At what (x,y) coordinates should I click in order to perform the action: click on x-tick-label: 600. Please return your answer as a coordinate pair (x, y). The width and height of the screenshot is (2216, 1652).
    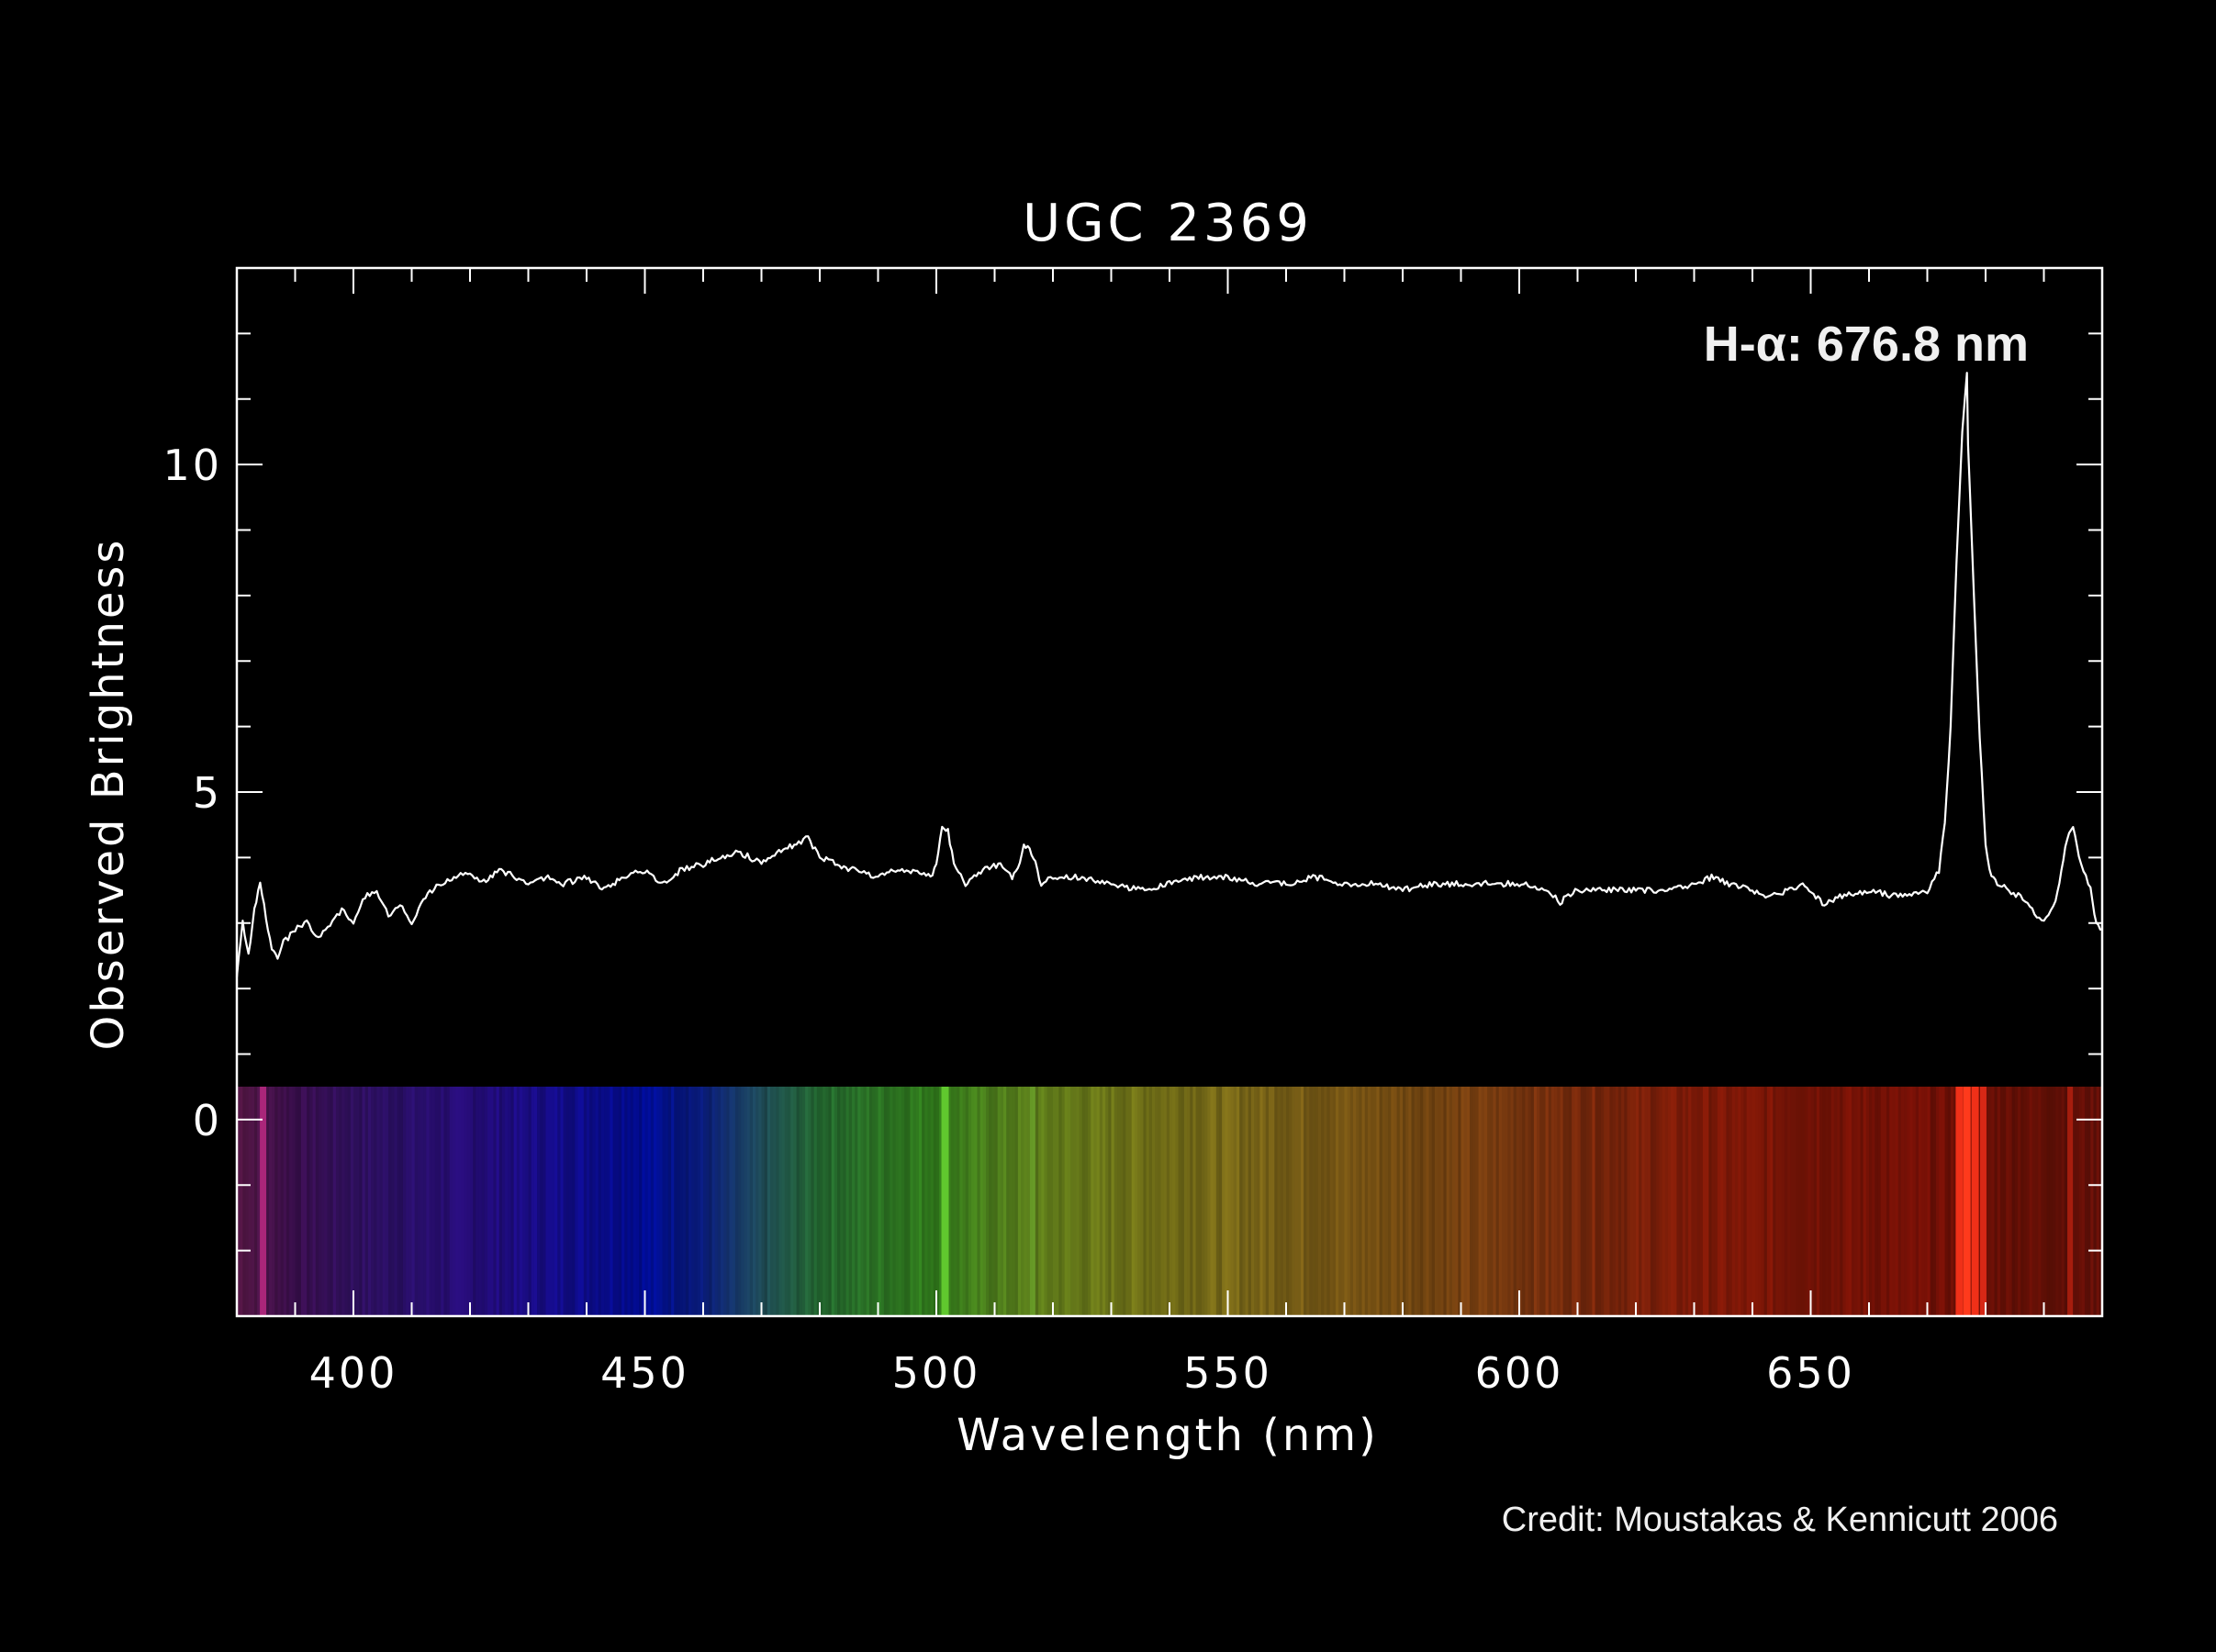
    Looking at the image, I should click on (1519, 1373).